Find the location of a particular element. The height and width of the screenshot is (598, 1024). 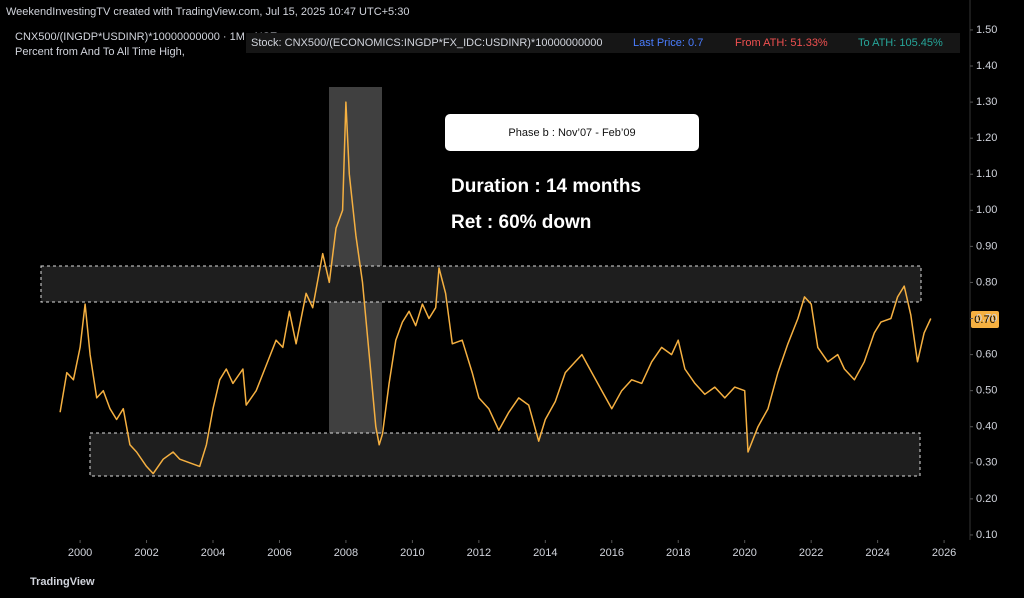

y-tick-label: 1.20 is located at coordinates (986, 138).